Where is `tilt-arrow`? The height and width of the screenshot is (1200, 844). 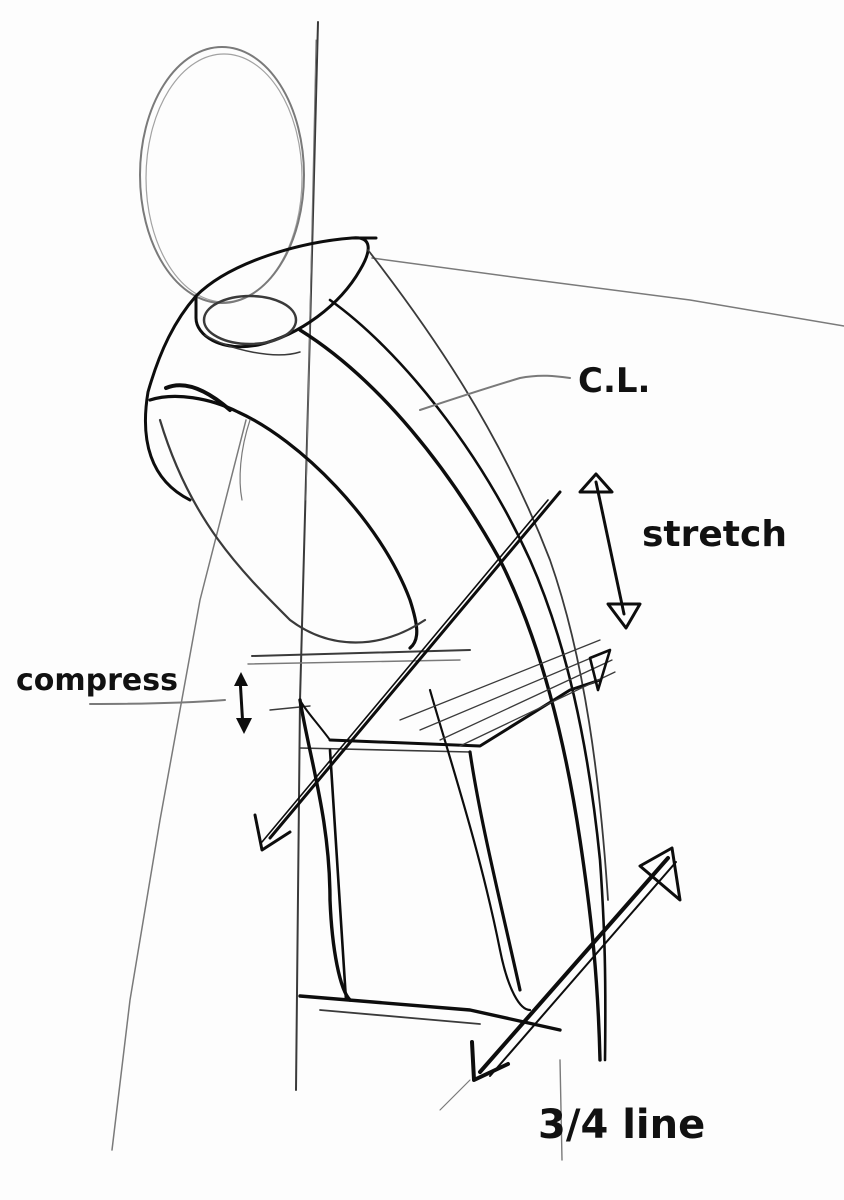
tilt-arrow is located at coordinates (407, 671).